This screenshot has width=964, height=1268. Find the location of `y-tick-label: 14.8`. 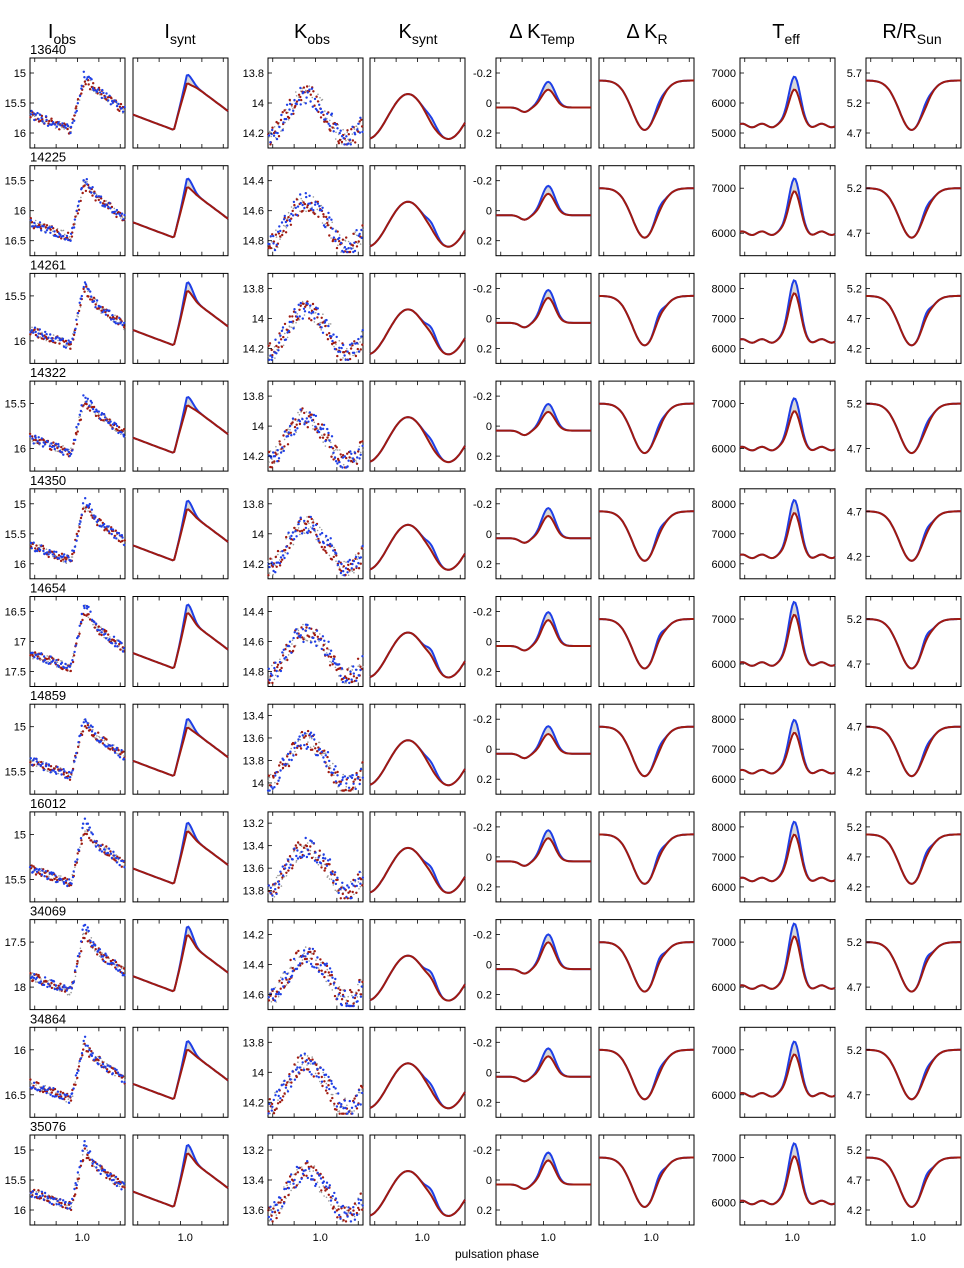

y-tick-label: 14.8 is located at coordinates (253, 242).